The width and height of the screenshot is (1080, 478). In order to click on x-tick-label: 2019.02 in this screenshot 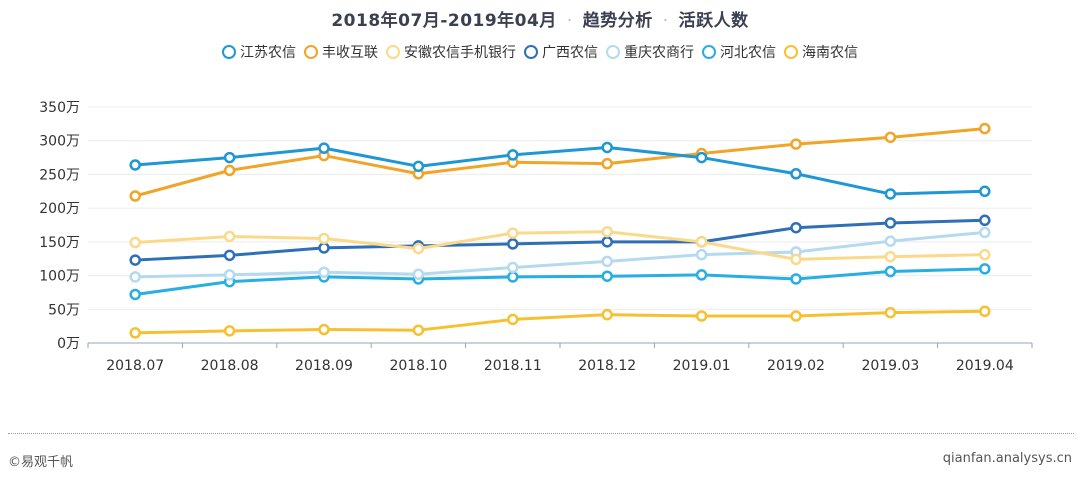, I will do `click(796, 366)`.